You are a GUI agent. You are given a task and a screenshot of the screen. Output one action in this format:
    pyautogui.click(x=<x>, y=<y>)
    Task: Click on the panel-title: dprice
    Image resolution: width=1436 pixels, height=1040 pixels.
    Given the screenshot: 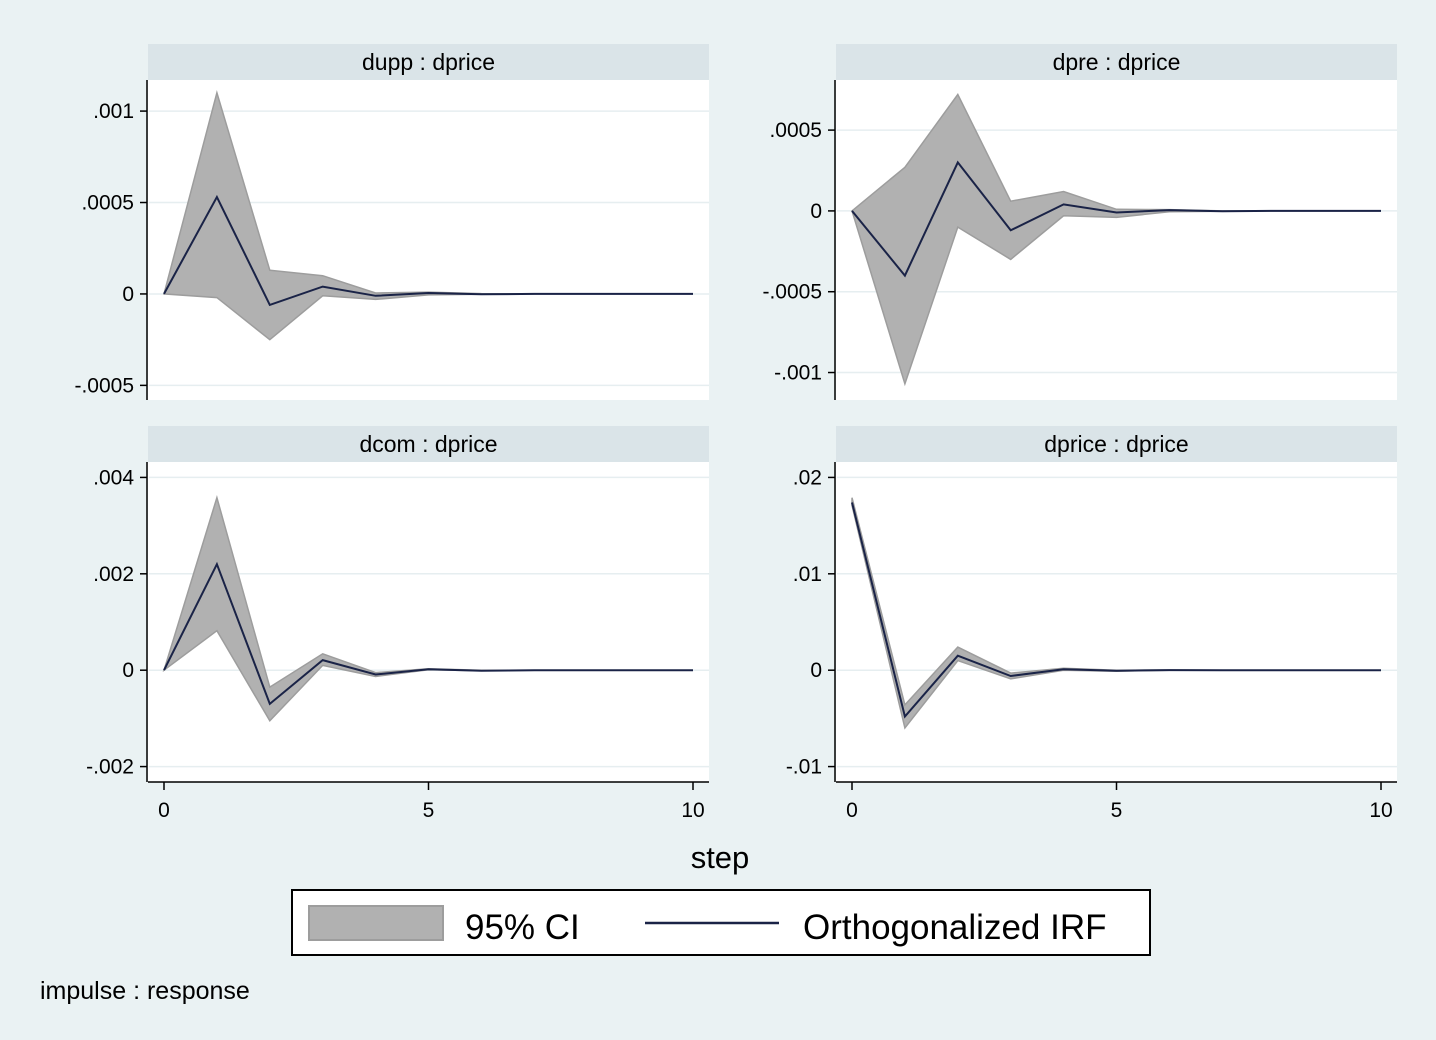 What is the action you would take?
    pyautogui.click(x=1116, y=444)
    